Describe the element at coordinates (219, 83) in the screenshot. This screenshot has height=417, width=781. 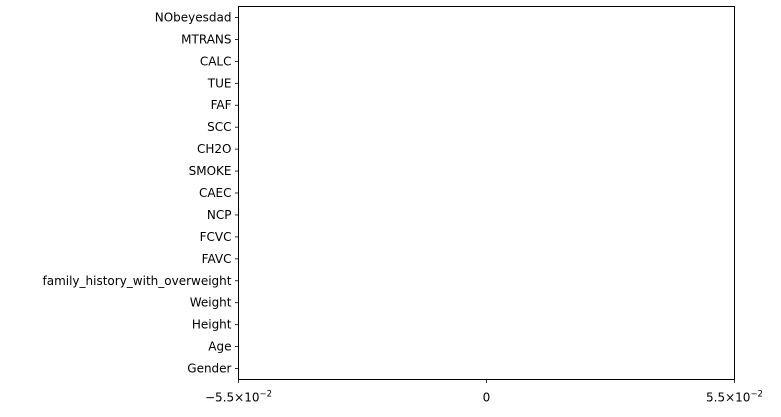
I see `y-tick-label: TUE` at that location.